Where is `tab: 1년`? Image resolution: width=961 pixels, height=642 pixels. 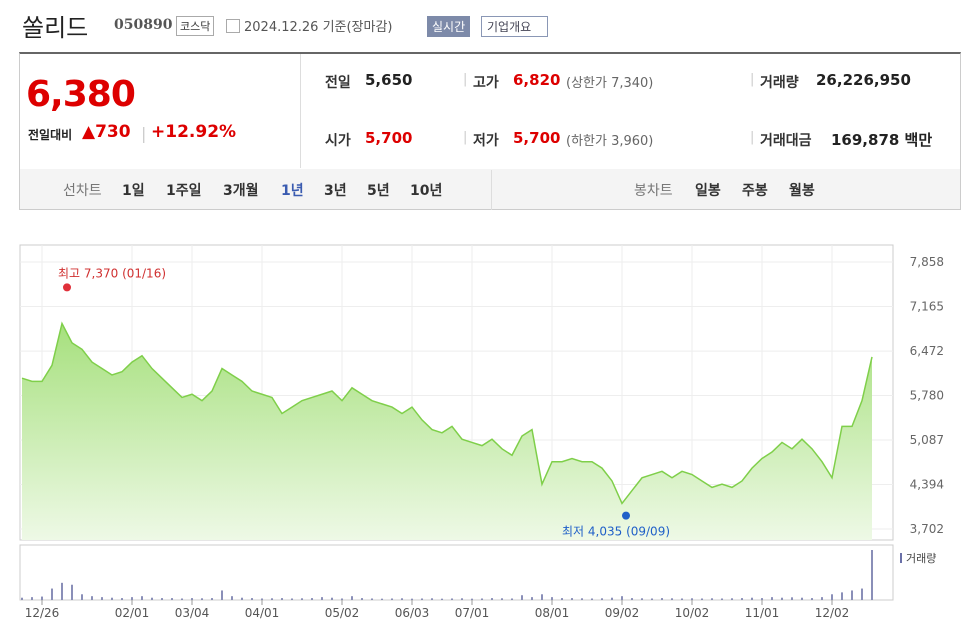 tab: 1년 is located at coordinates (292, 191).